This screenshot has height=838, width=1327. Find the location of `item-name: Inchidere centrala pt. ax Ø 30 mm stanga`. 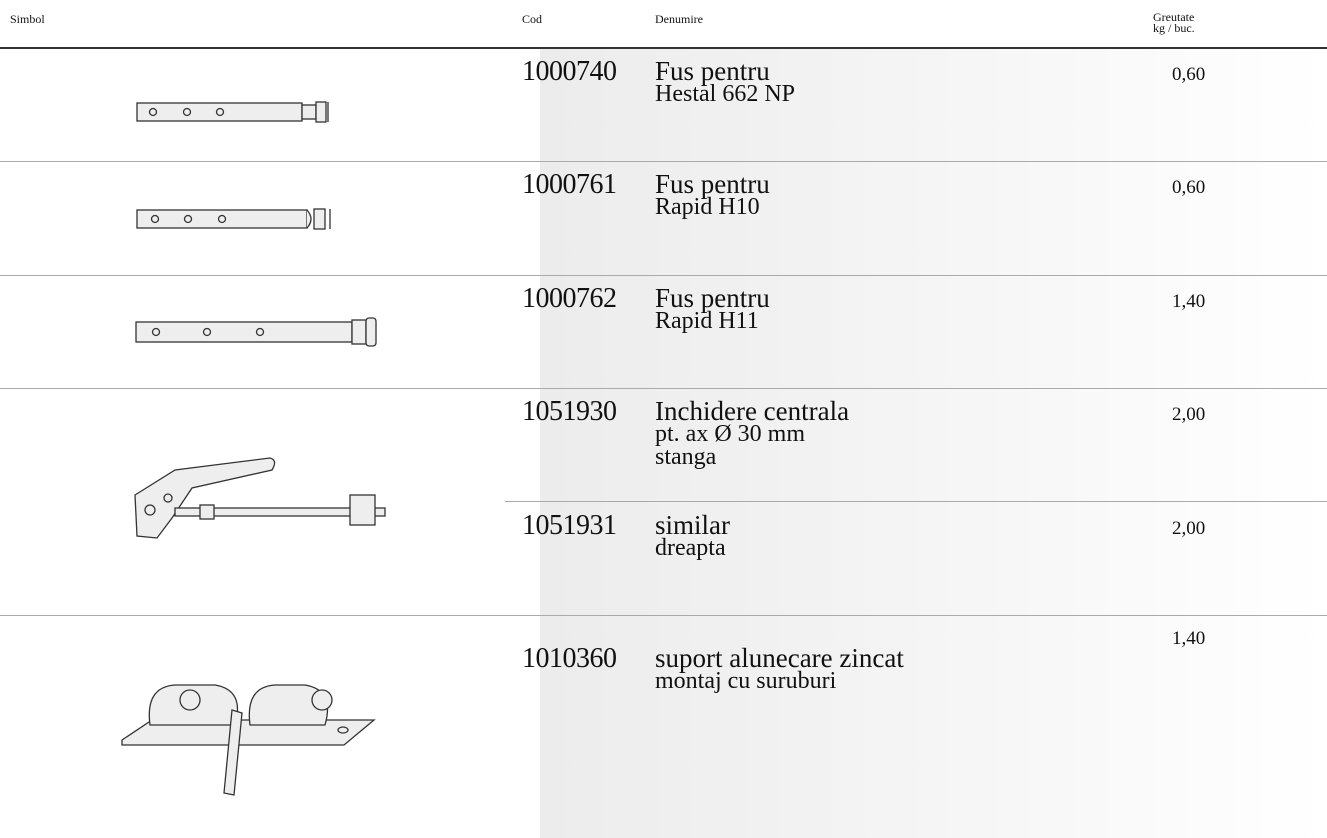

item-name: Inchidere centrala pt. ax Ø 30 mm stanga is located at coordinates (752, 434).